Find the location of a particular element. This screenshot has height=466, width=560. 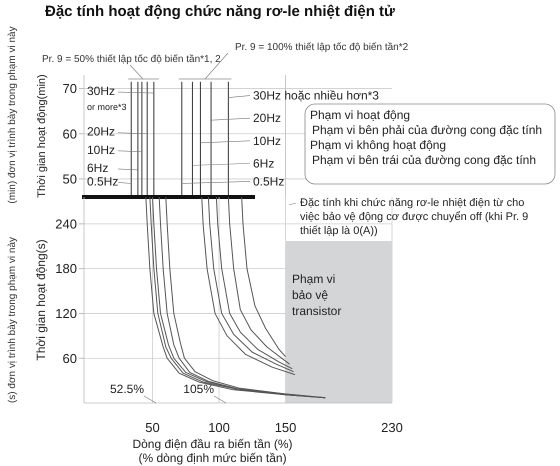

annotation: Phạm vi không hoạt động is located at coordinates (378, 145).